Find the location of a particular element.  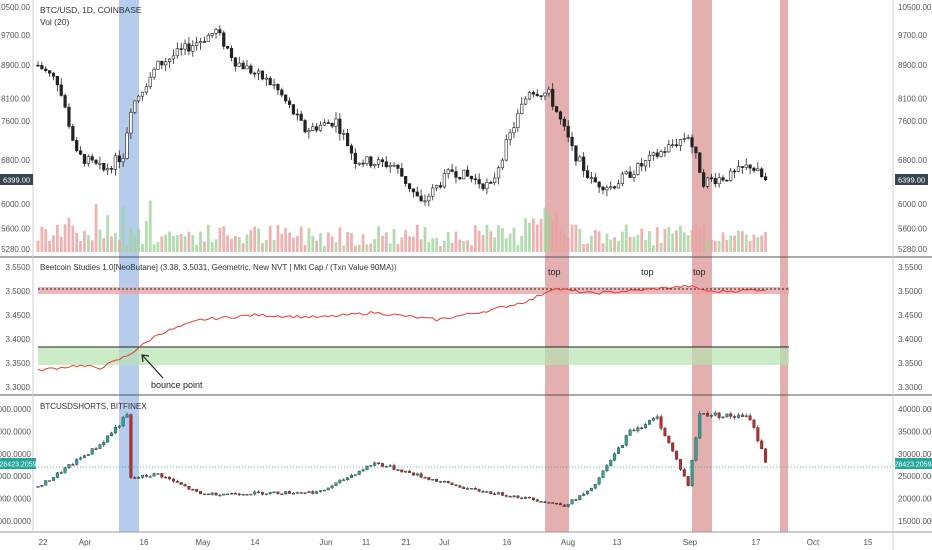

red-highlight-band is located at coordinates (702, 266).